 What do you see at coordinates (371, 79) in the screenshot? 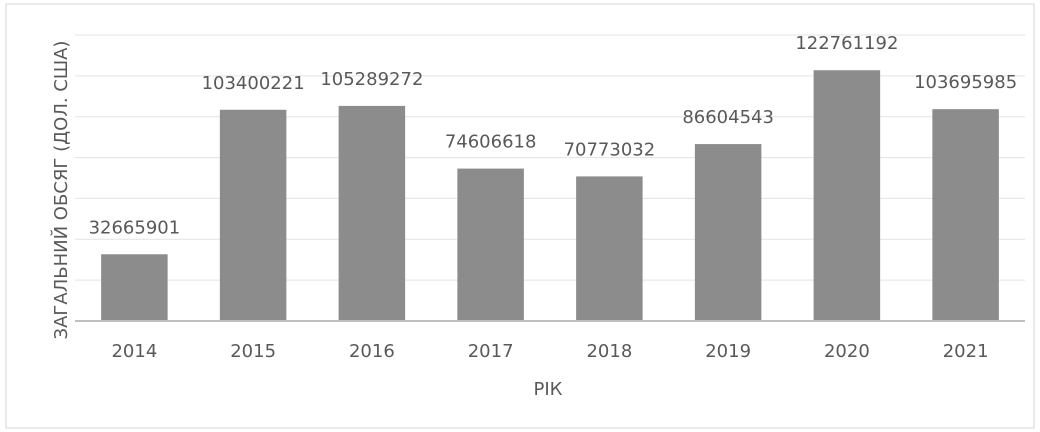
I see `data-label: 105289272` at bounding box center [371, 79].